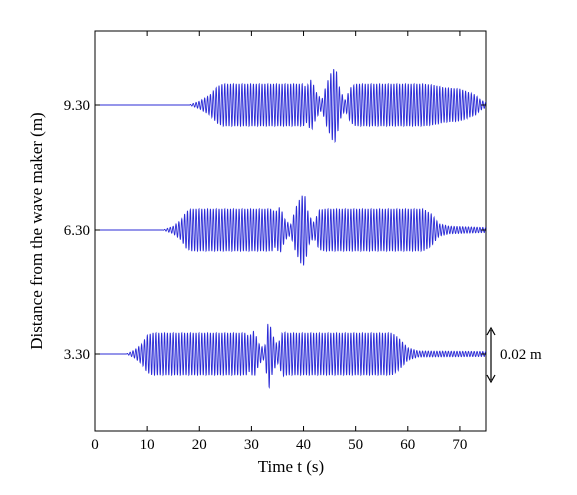  I want to click on scale-bar-arrow-up, so click(491, 331).